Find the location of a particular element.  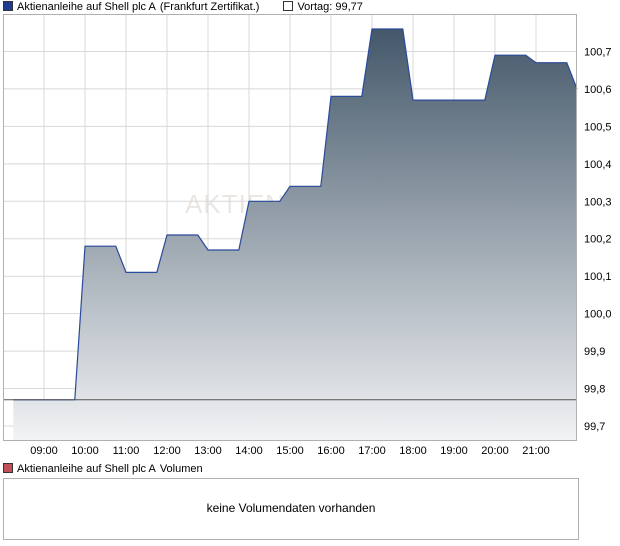

x-tick-label: 16:00 is located at coordinates (331, 451).